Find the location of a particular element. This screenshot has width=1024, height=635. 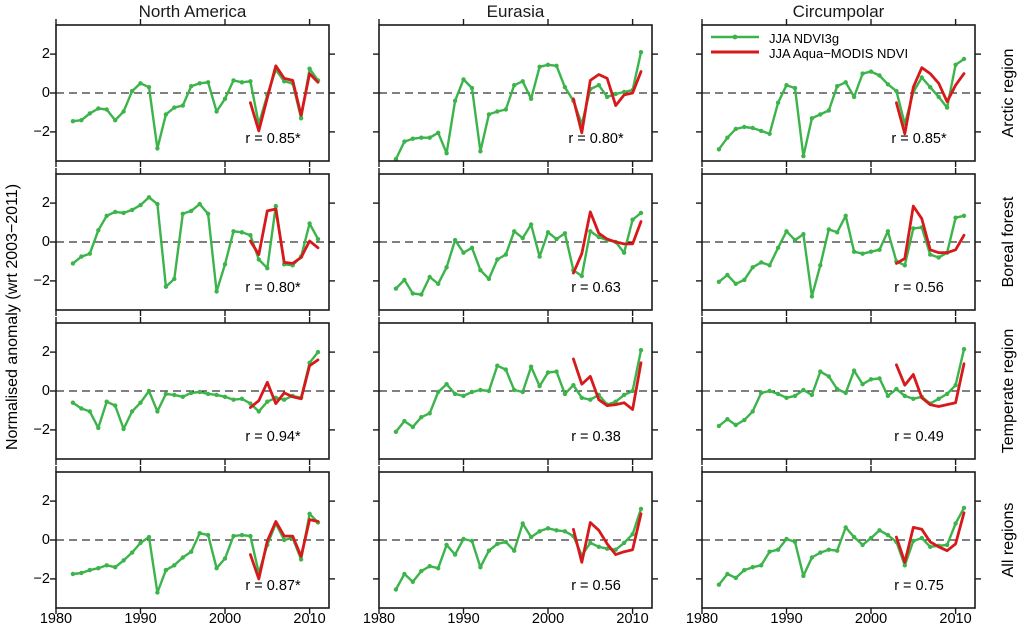

panel-boreal-eurasia: r = 0.63 is located at coordinates (515, 242).